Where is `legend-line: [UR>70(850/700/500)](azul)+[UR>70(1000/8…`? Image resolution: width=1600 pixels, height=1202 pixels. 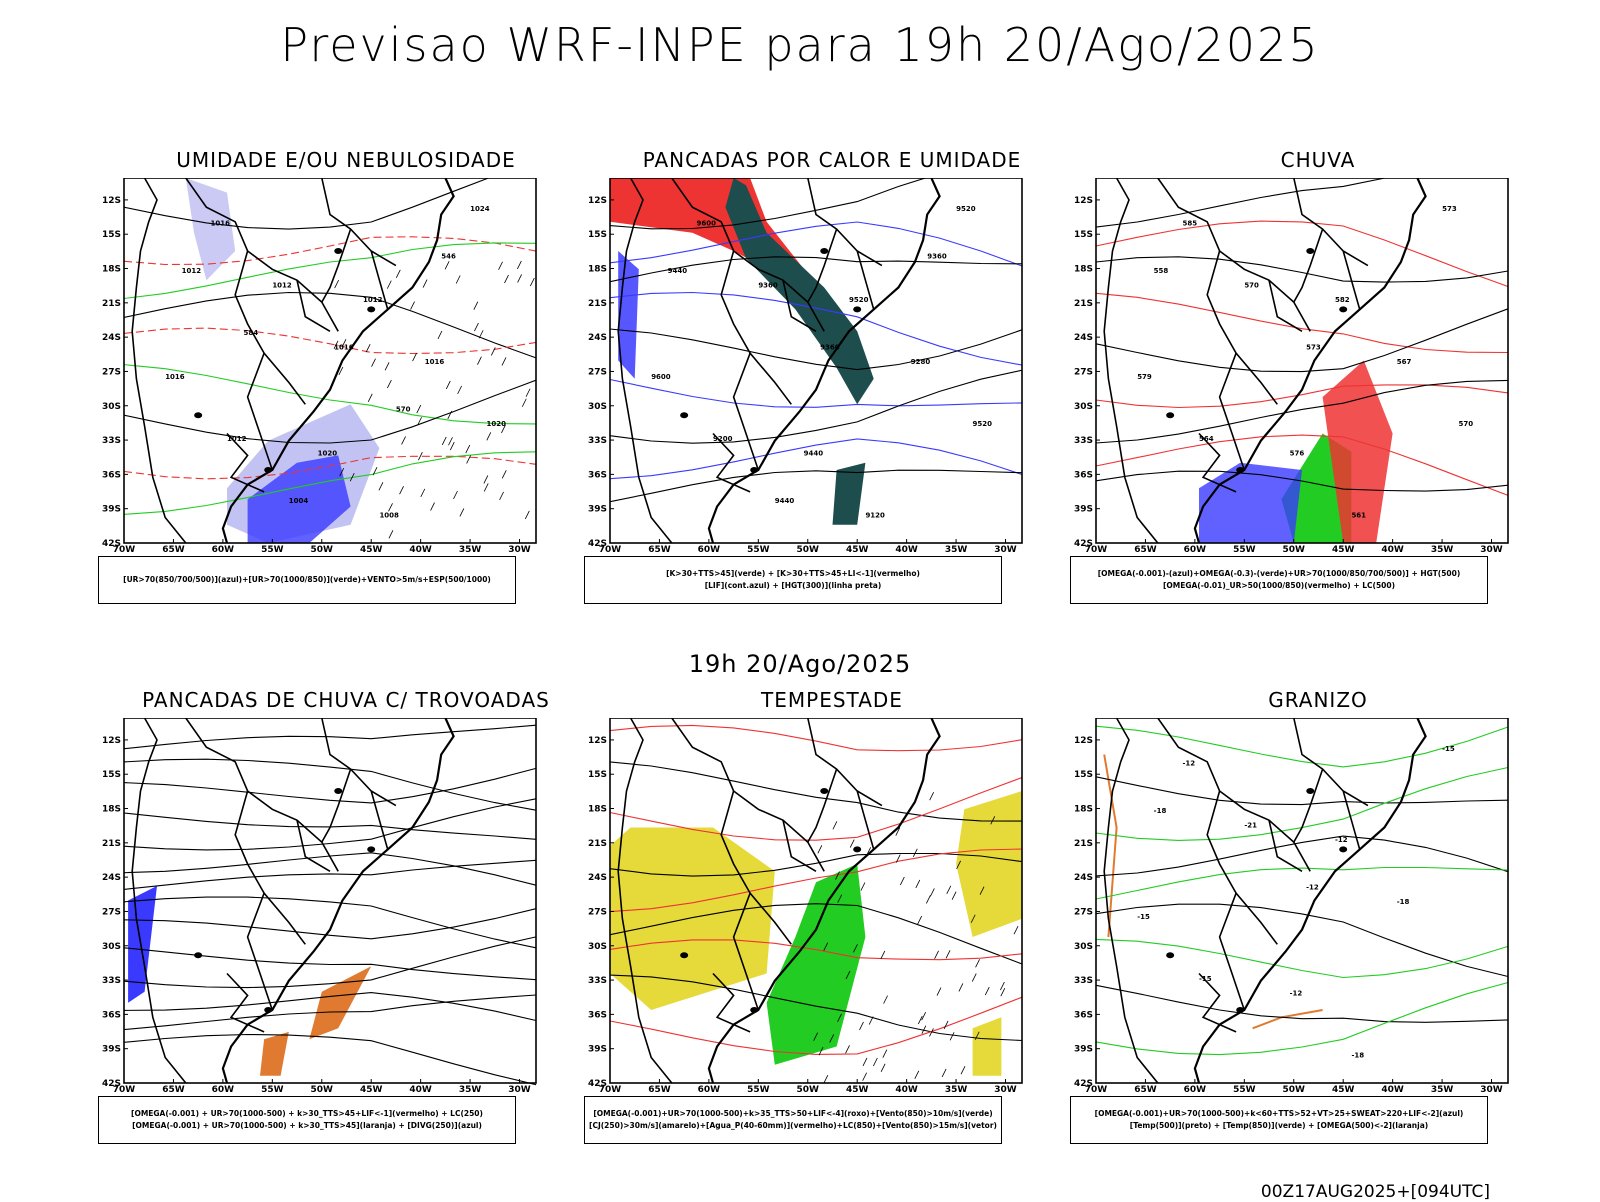 legend-line: [UR>70(850/700/500)](azul)+[UR>70(1000/8… is located at coordinates (307, 579).